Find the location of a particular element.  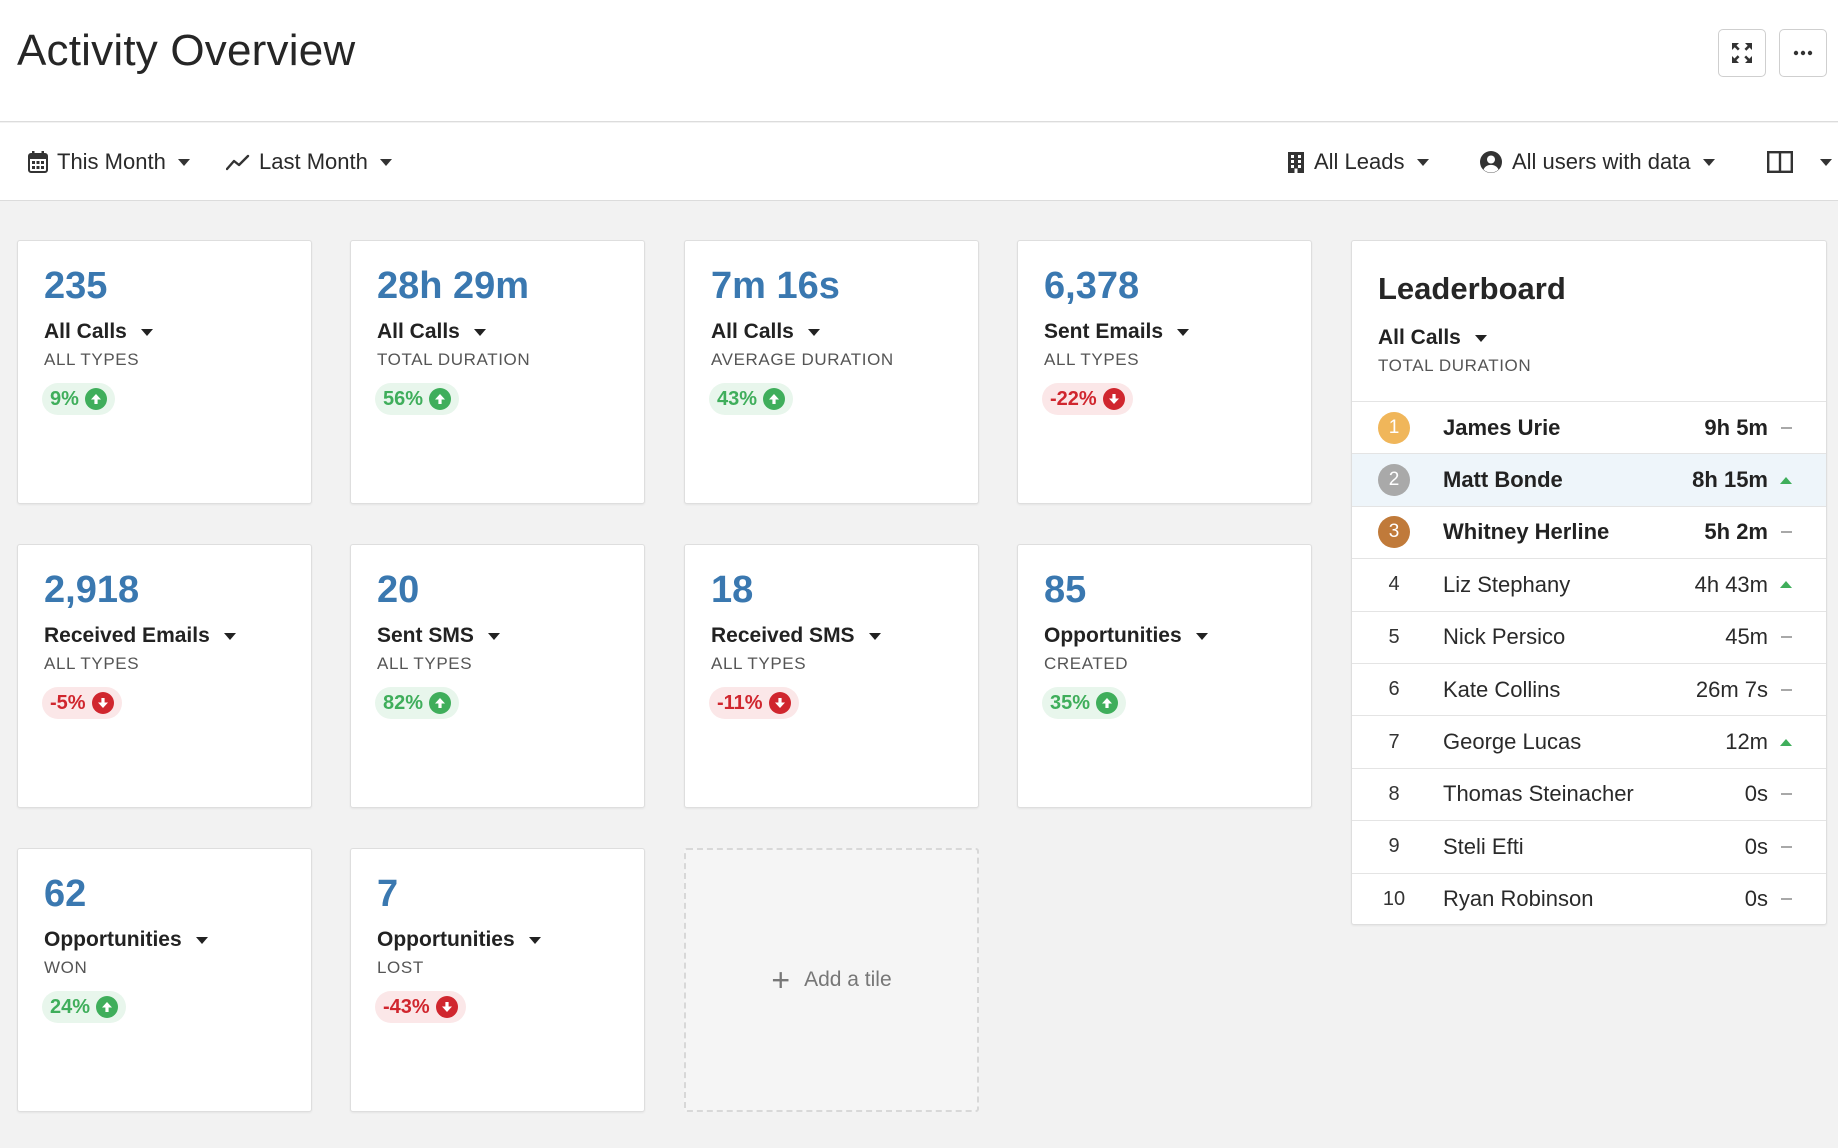

leaderboard-row: 8 Thomas Steinacher 0s is located at coordinates (1589, 793).